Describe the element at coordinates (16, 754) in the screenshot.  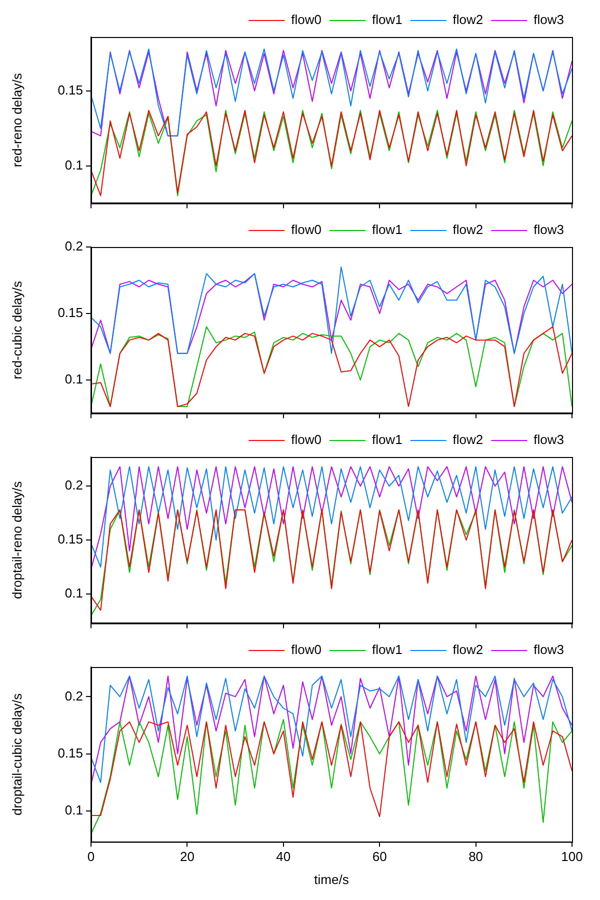
I see `y-axis-title: droptail-cubic delay/s` at that location.